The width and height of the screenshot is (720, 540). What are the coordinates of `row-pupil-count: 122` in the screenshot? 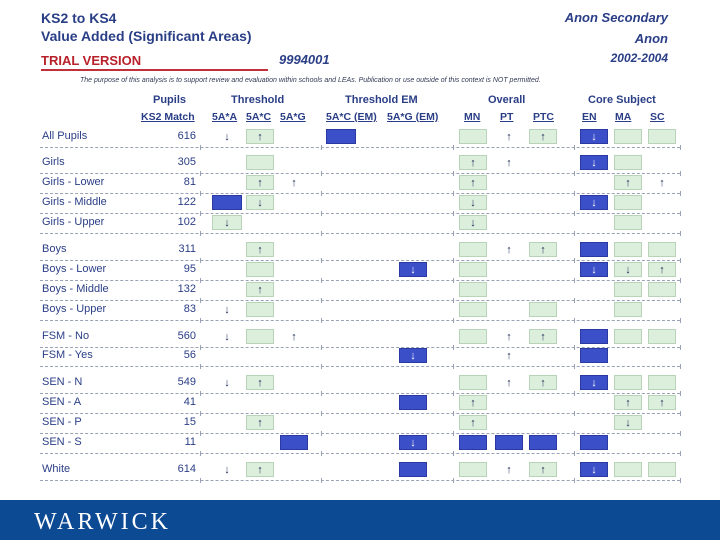 It's located at (186, 202).